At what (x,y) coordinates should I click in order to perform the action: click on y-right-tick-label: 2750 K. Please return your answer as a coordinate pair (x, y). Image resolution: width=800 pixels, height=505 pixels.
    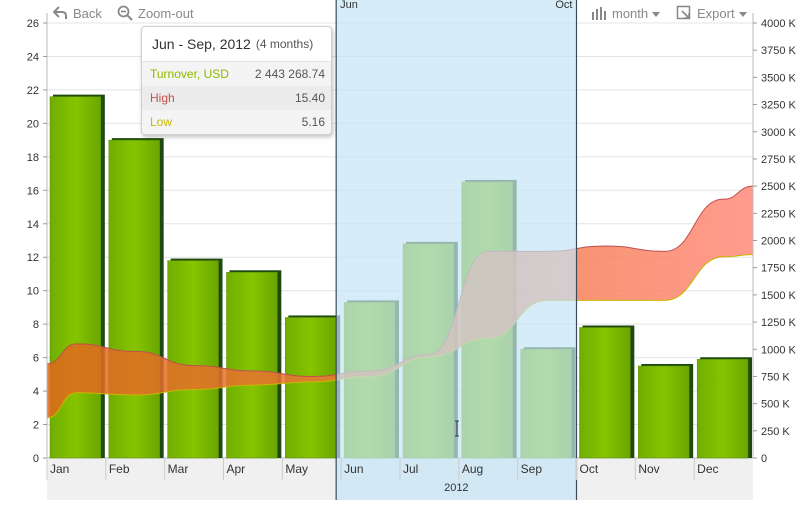
    Looking at the image, I should click on (779, 160).